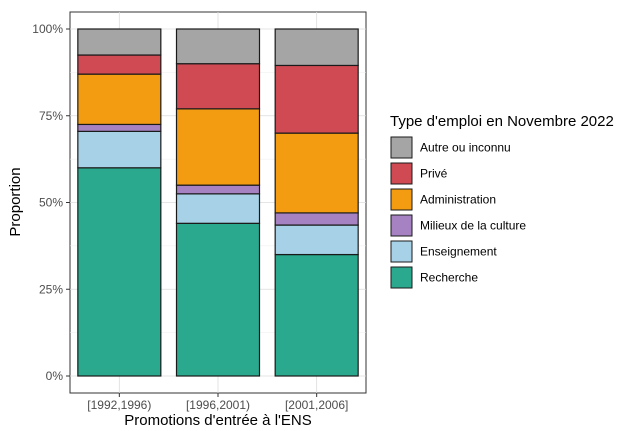  I want to click on legend-title: Type d'emploi en Novembre 2022, so click(502, 121).